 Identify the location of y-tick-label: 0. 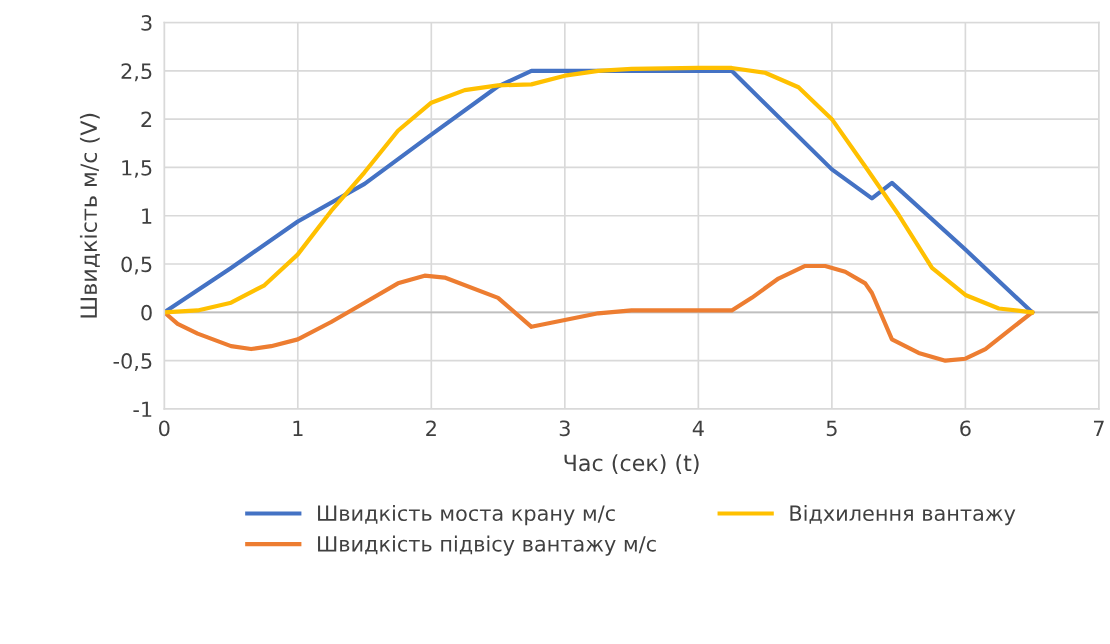
(146, 312).